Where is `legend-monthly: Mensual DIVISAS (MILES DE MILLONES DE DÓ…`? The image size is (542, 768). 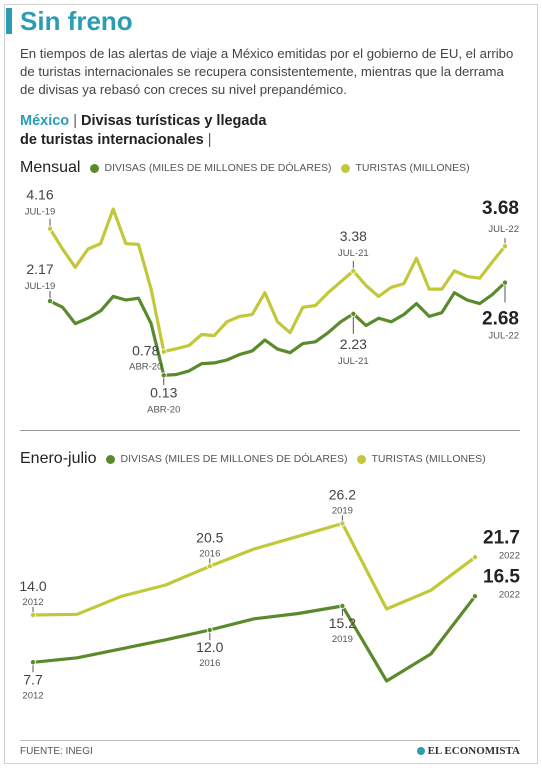
legend-monthly: Mensual DIVISAS (MILES DE MILLONES DE DÓ… is located at coordinates (249, 168).